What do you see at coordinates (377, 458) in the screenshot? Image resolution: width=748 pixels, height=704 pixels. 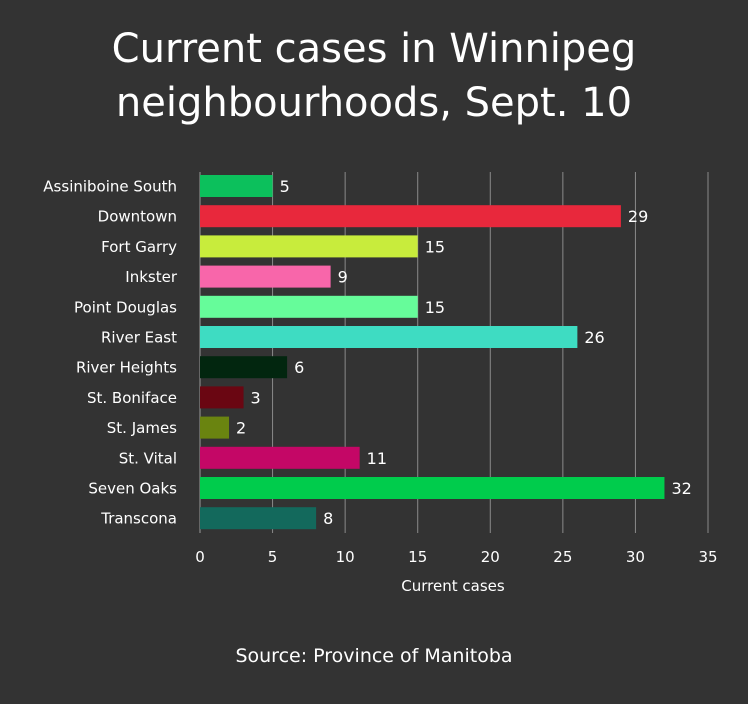 I see `data-label: 11` at bounding box center [377, 458].